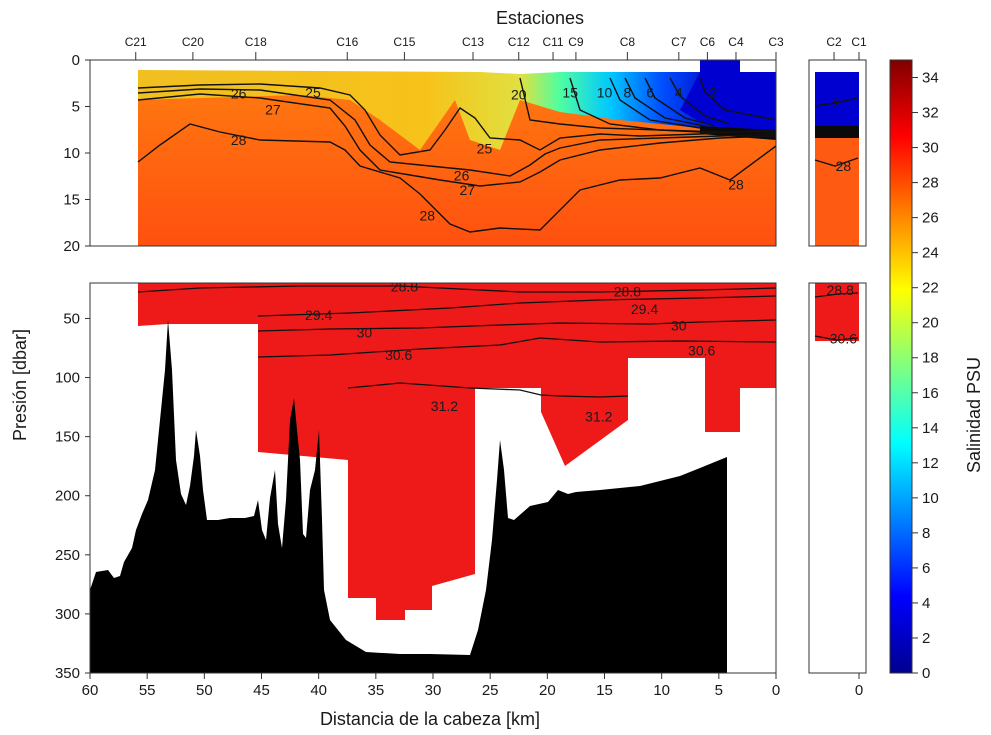 Image resolution: width=991 pixels, height=735 pixels. I want to click on x-tick-label: 15, so click(604, 690).